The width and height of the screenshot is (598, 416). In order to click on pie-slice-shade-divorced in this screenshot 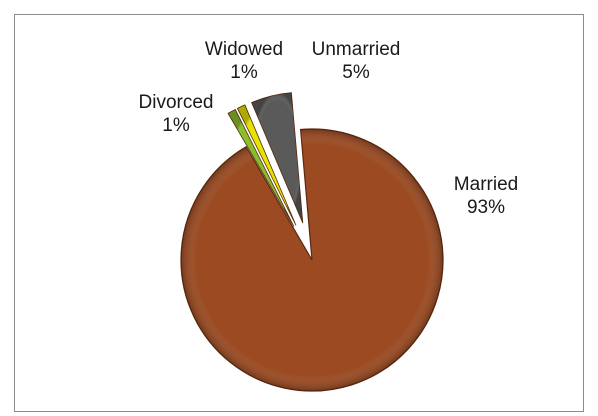, I will do `click(261, 168)`.